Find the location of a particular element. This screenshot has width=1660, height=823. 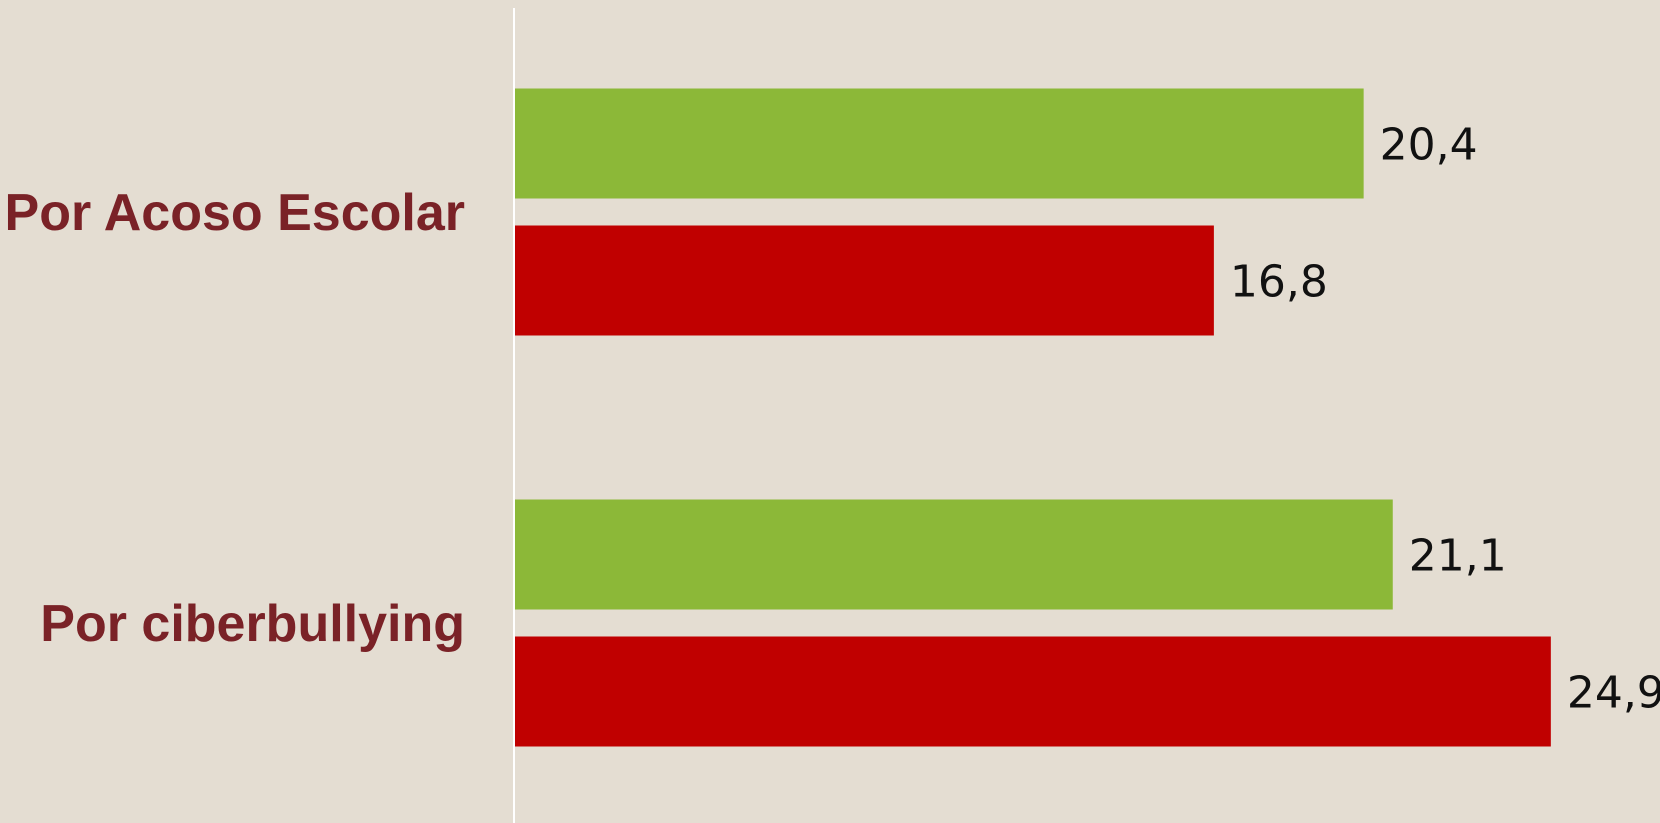

category-label: Por Acoso Escolar is located at coordinates (235, 213).